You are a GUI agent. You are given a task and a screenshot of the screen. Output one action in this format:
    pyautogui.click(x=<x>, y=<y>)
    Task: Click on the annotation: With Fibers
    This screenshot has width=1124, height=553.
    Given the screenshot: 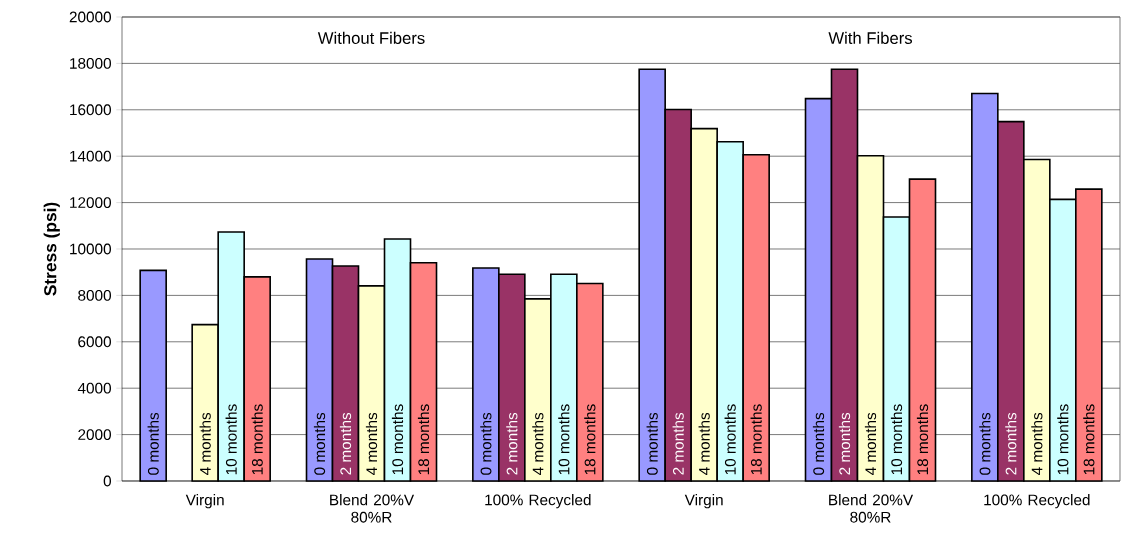 What is the action you would take?
    pyautogui.click(x=870, y=37)
    